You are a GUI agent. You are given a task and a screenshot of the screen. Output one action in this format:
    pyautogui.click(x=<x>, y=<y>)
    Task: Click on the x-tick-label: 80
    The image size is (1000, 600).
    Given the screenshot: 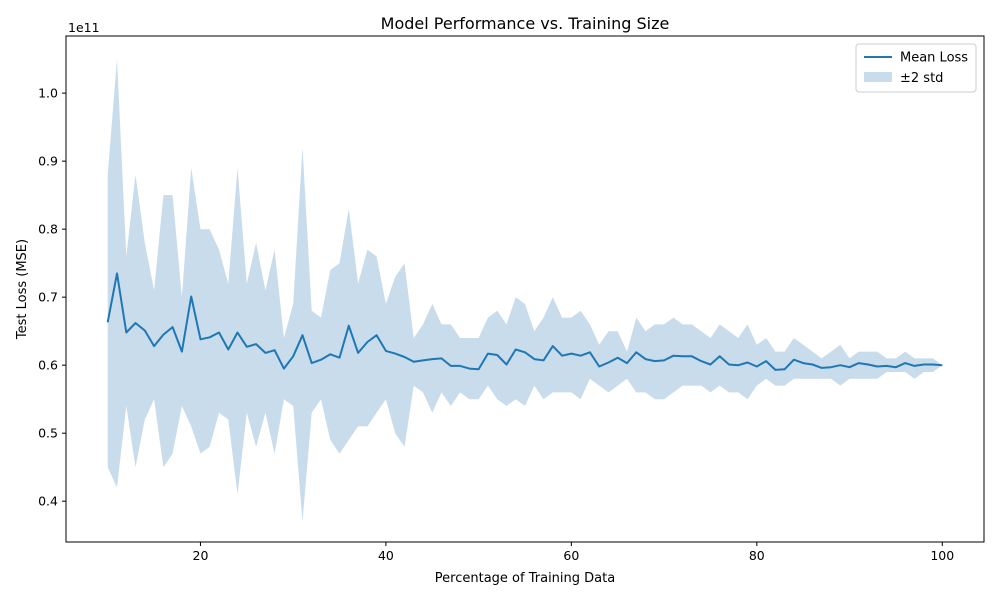 What is the action you would take?
    pyautogui.click(x=757, y=555)
    